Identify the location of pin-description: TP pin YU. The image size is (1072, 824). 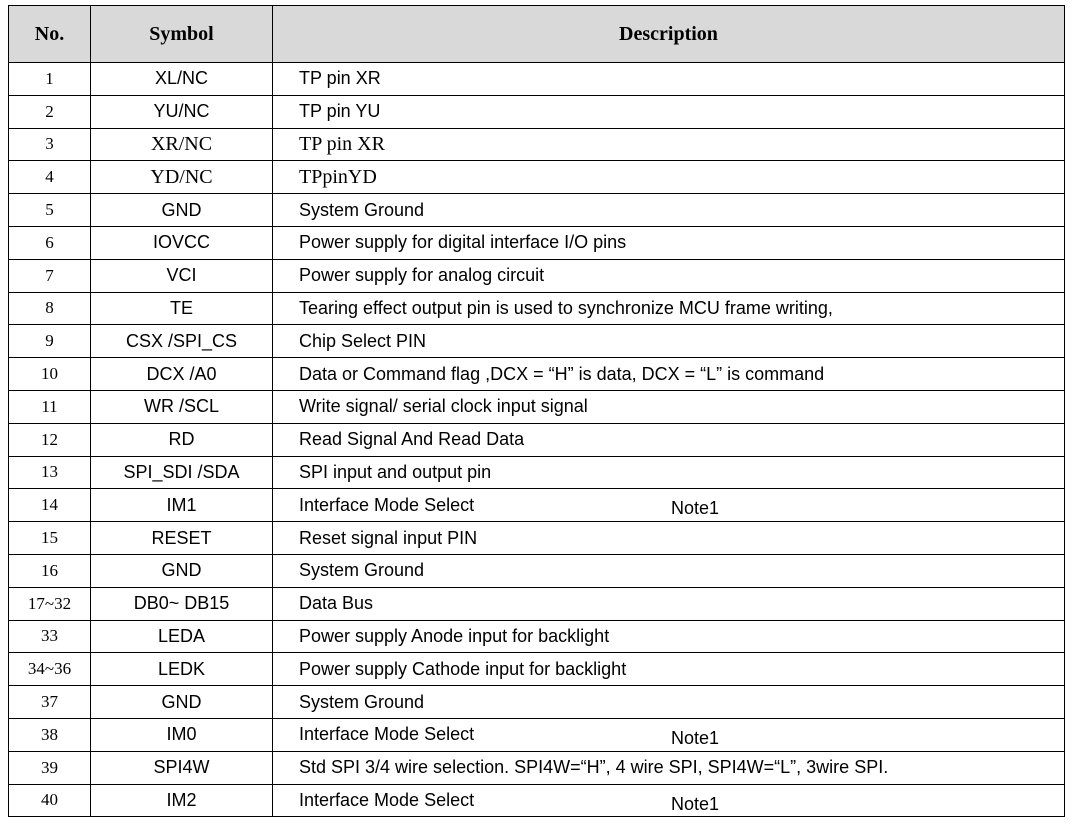
(340, 111).